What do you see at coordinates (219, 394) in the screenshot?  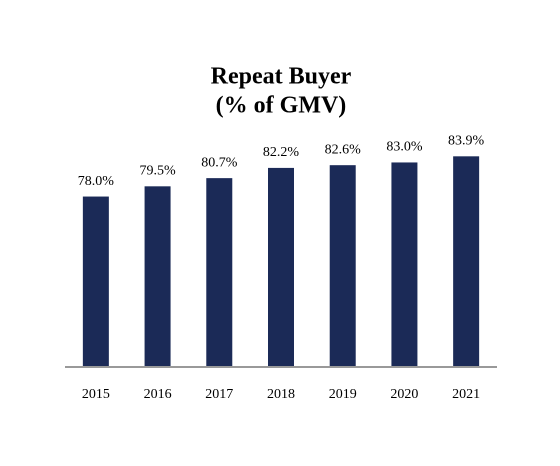 I see `x-tick-label: 2017` at bounding box center [219, 394].